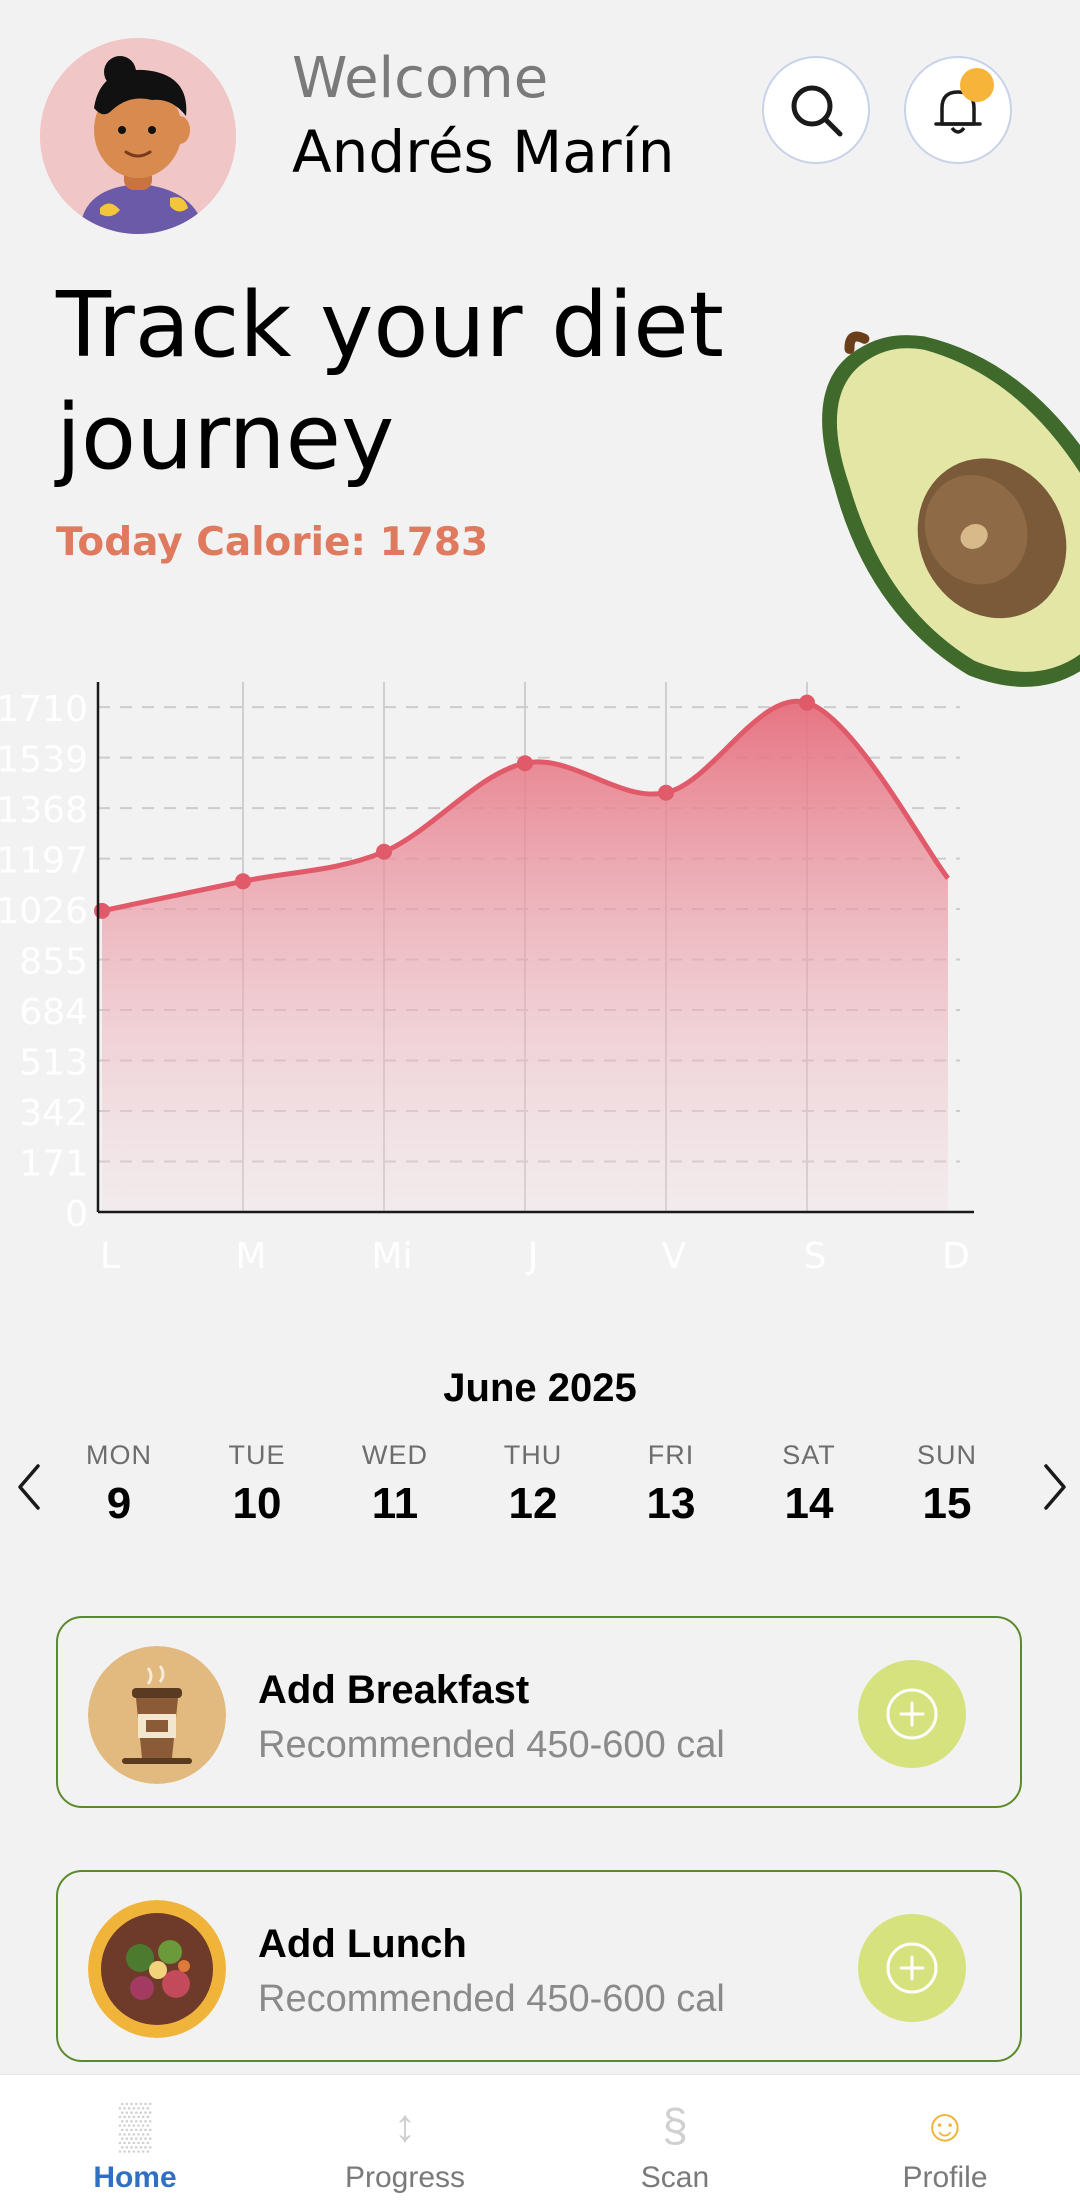 This screenshot has height=2212, width=1080. What do you see at coordinates (947, 1503) in the screenshot?
I see `day-number: 15` at bounding box center [947, 1503].